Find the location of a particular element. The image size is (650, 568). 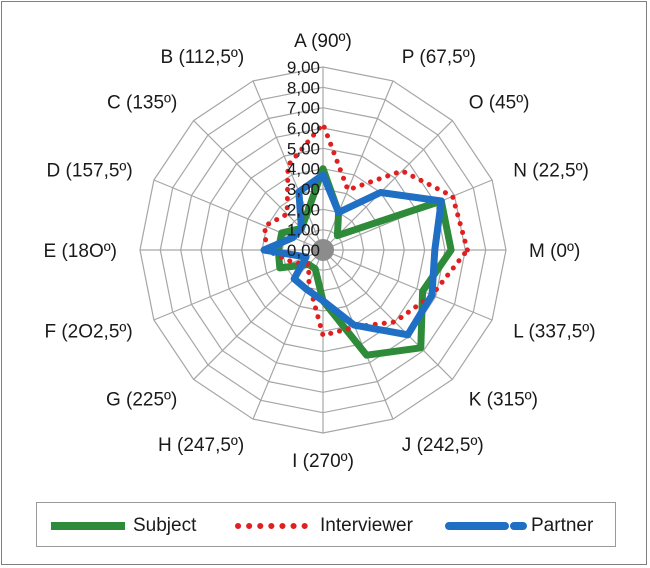

legend-label: Partner is located at coordinates (562, 525).